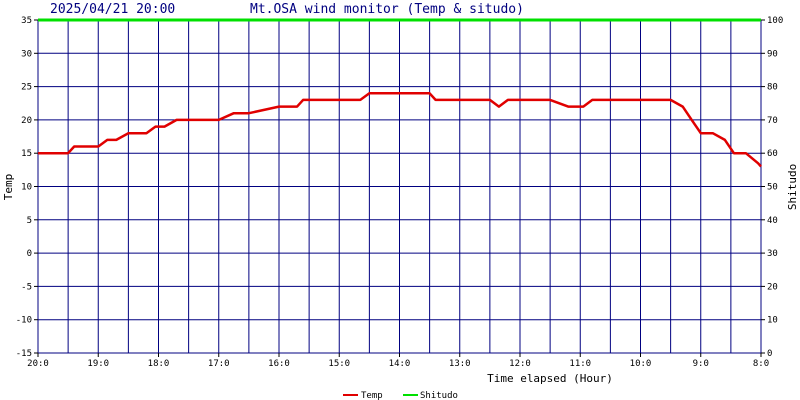 The height and width of the screenshot is (400, 800). I want to click on left-tick-label: 35, so click(26, 21).